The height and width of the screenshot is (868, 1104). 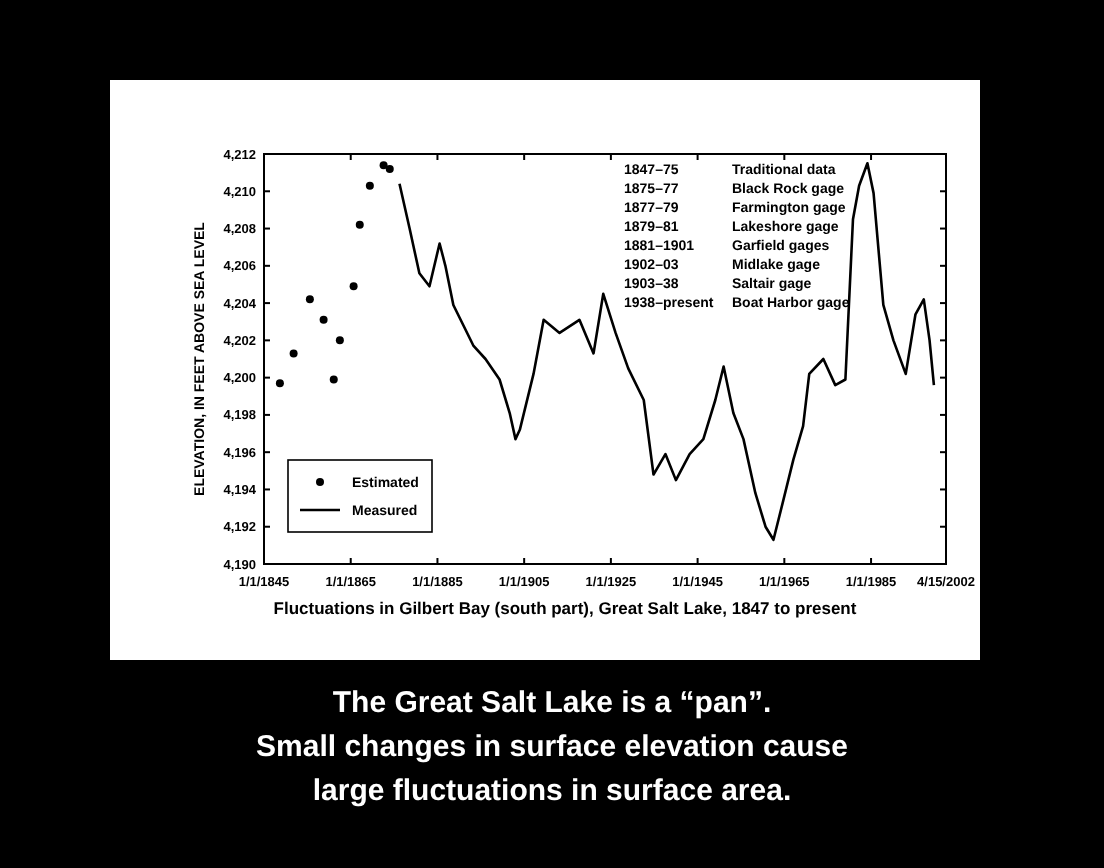 I want to click on text: The Great Salt Lake is a “pan”. Small changes in surface elevation cause large fluctuations in surface area., so click(x=552, y=747).